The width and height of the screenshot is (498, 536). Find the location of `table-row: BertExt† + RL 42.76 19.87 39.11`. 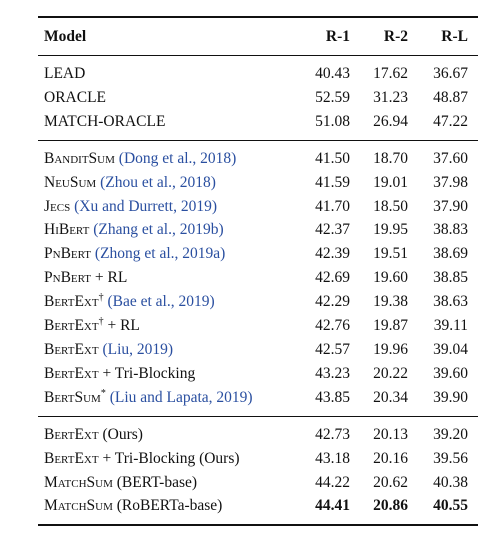

table-row: BertExt† + RL 42.76 19.87 39.11 is located at coordinates (258, 326).